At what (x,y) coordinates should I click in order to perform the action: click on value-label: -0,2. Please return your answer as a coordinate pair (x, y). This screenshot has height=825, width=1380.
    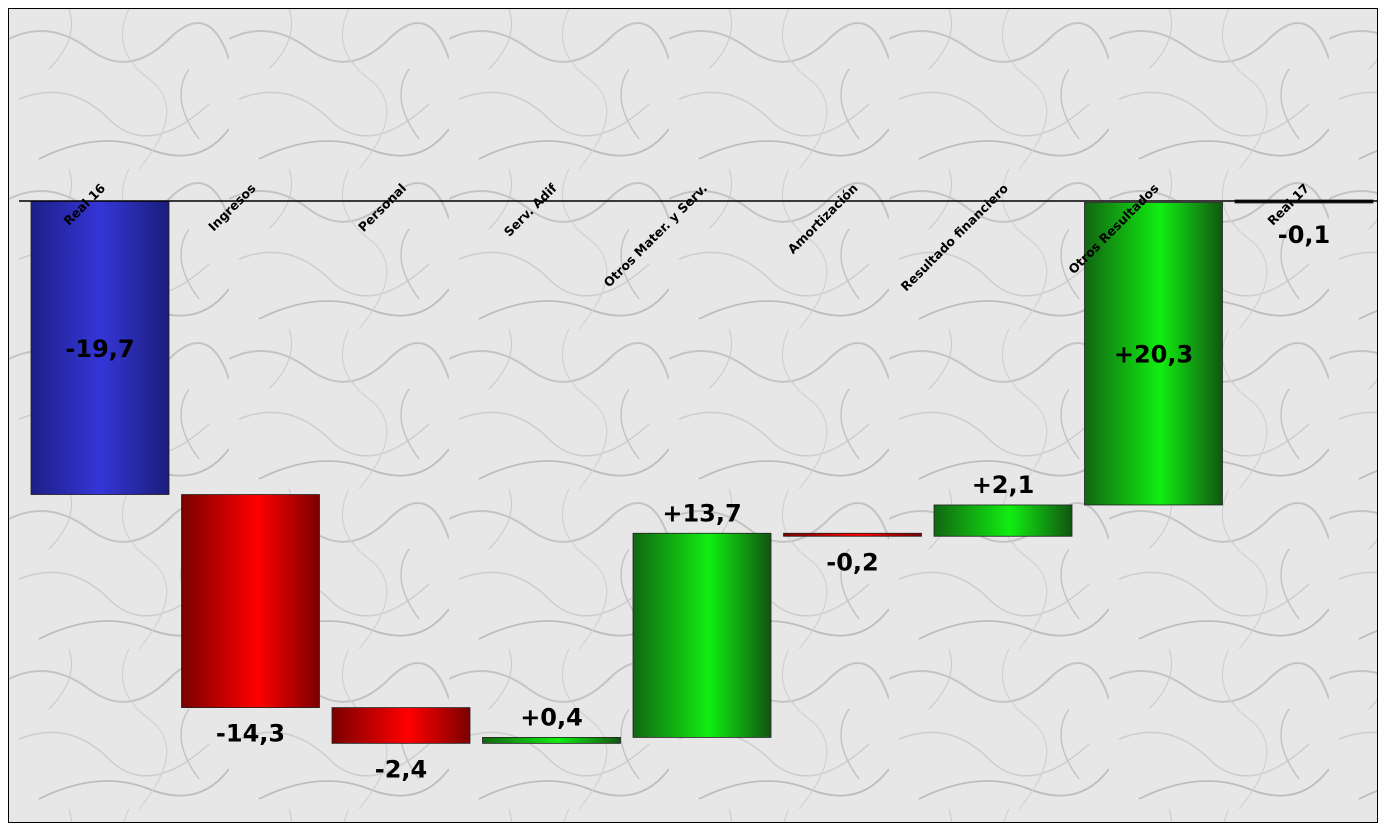
    Looking at the image, I should click on (852, 562).